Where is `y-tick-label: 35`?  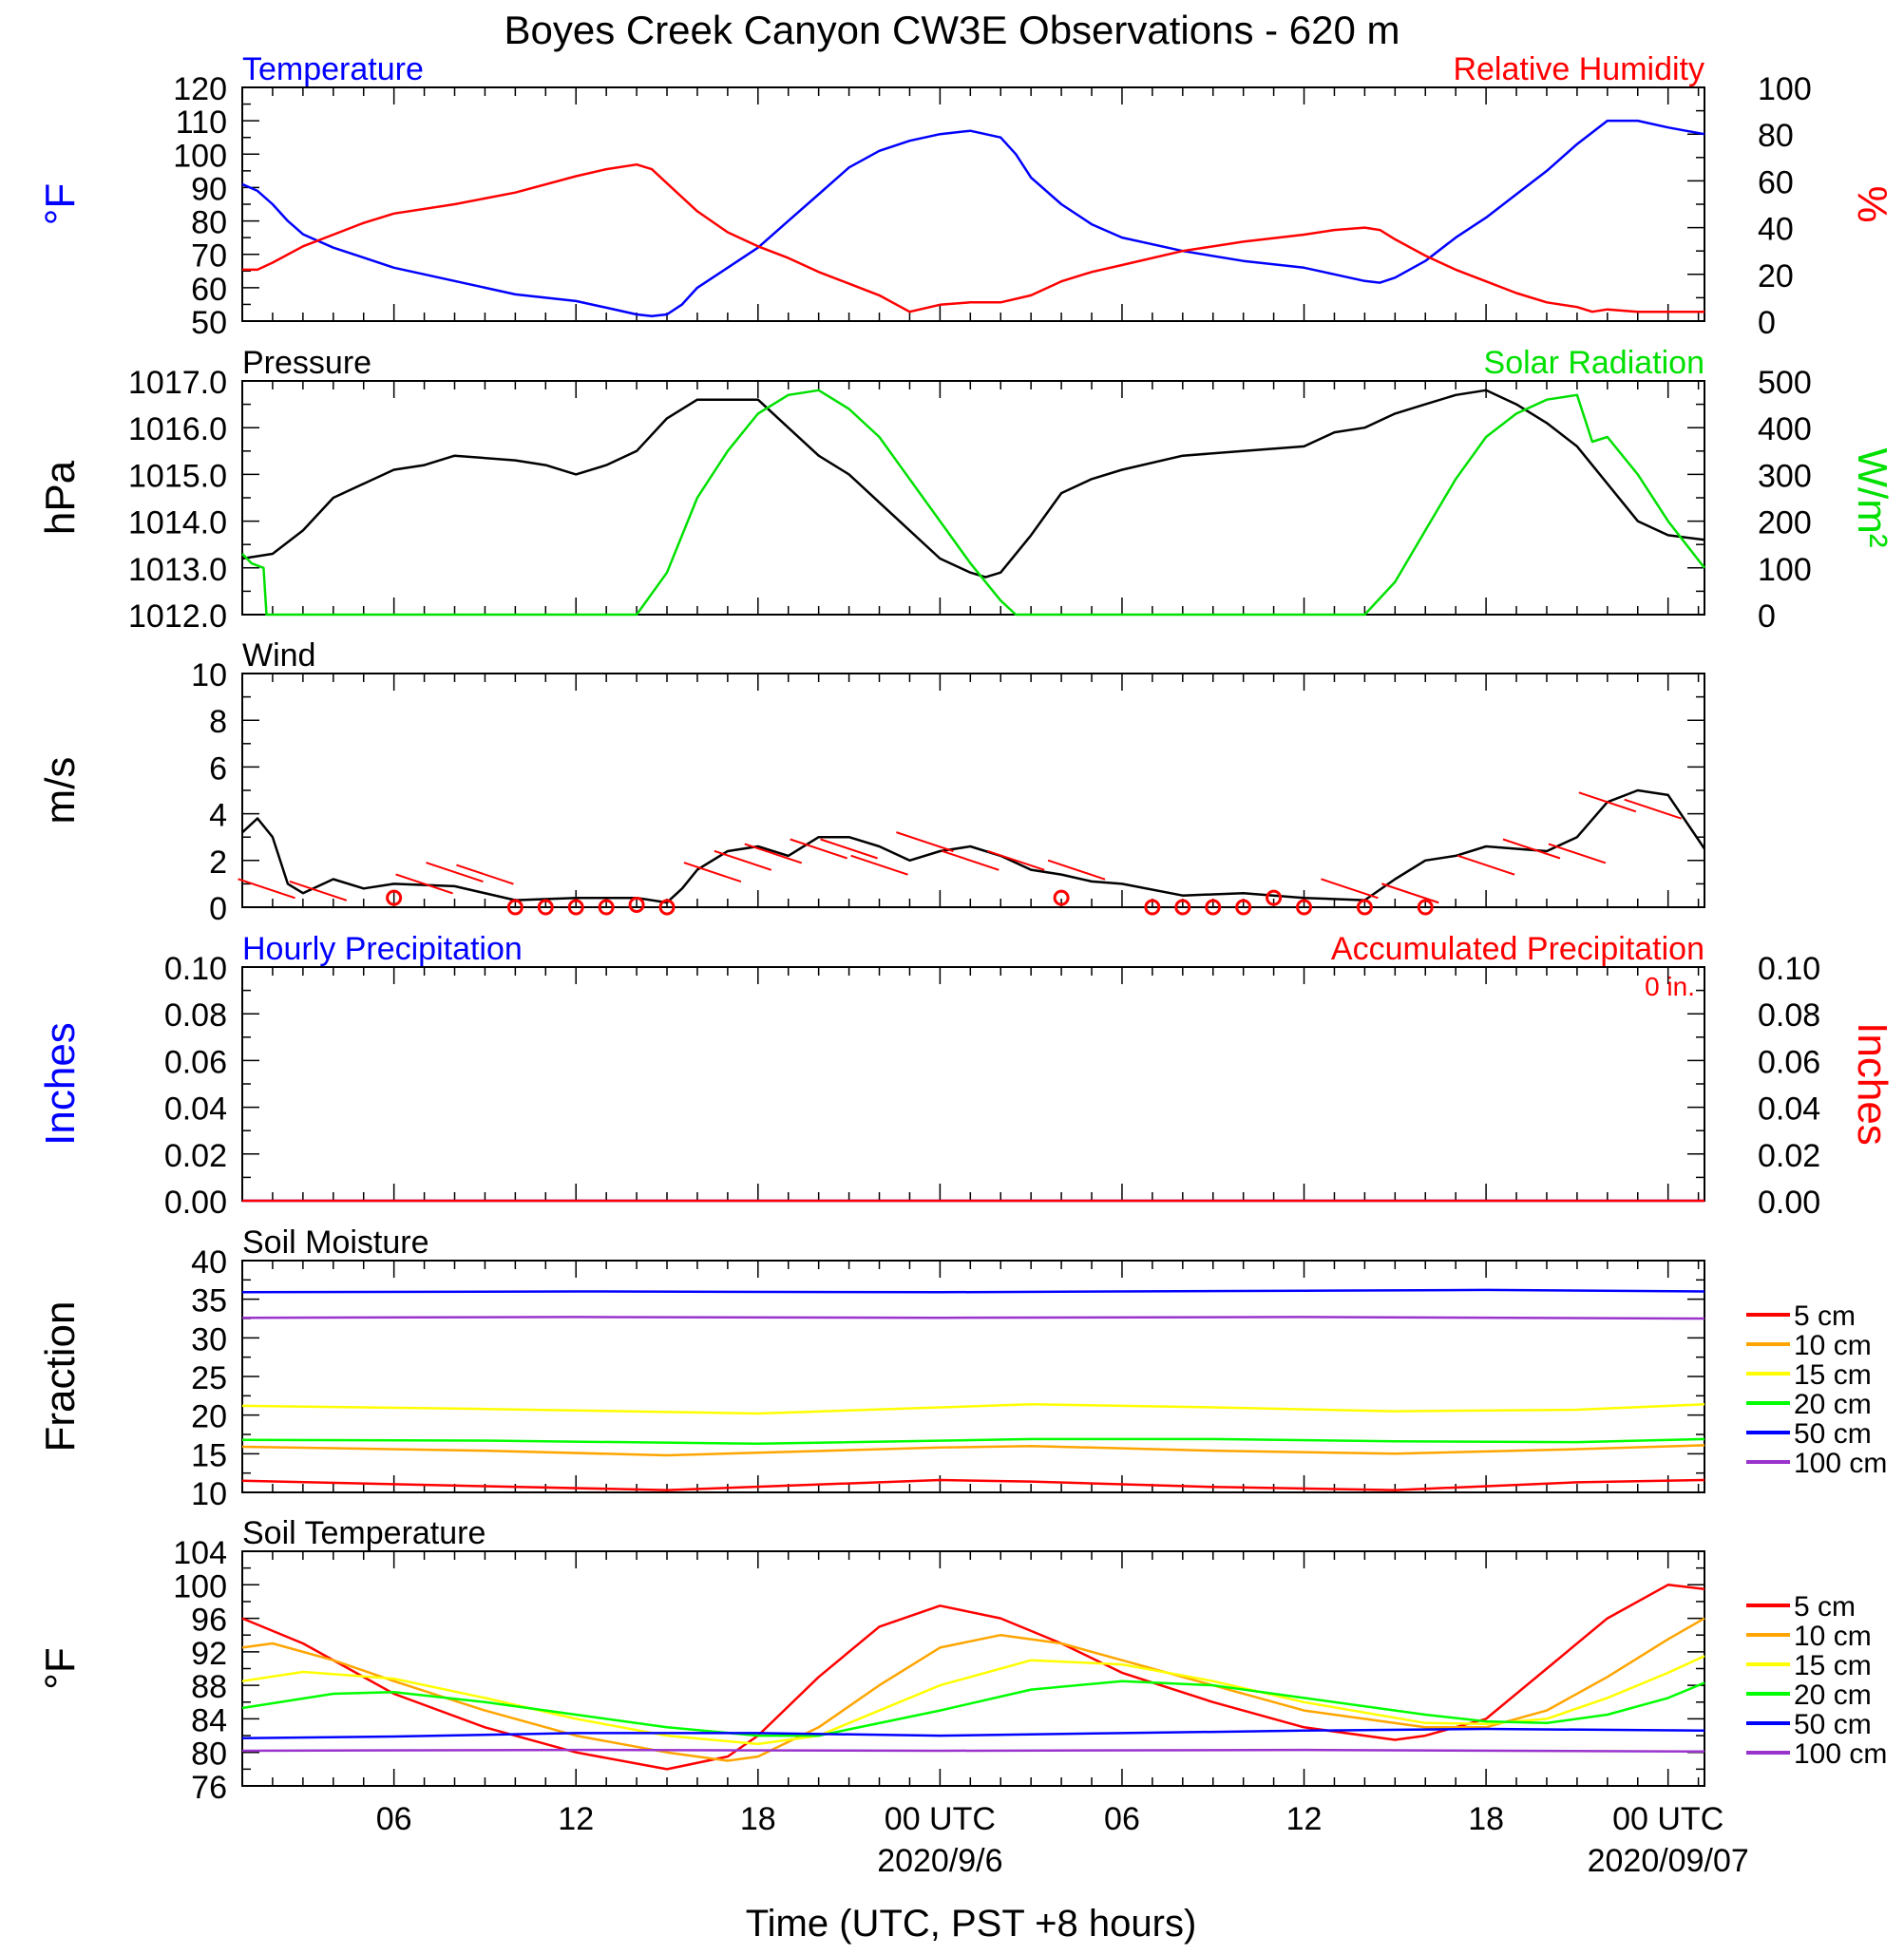 y-tick-label: 35 is located at coordinates (209, 1301).